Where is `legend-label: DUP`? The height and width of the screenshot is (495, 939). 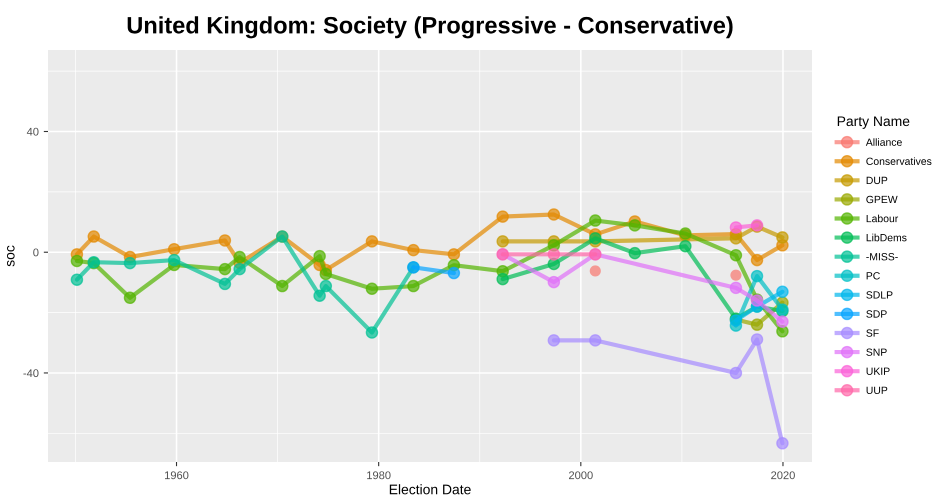
legend-label: DUP is located at coordinates (877, 180).